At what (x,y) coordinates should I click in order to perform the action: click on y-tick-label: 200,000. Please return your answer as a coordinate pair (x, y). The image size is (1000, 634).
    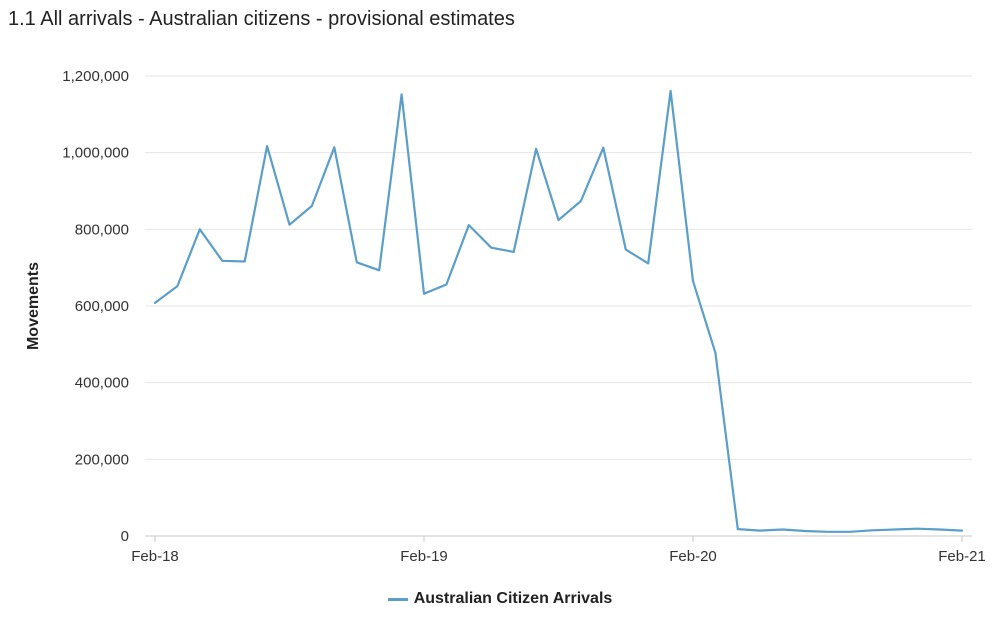
    Looking at the image, I should click on (102, 459).